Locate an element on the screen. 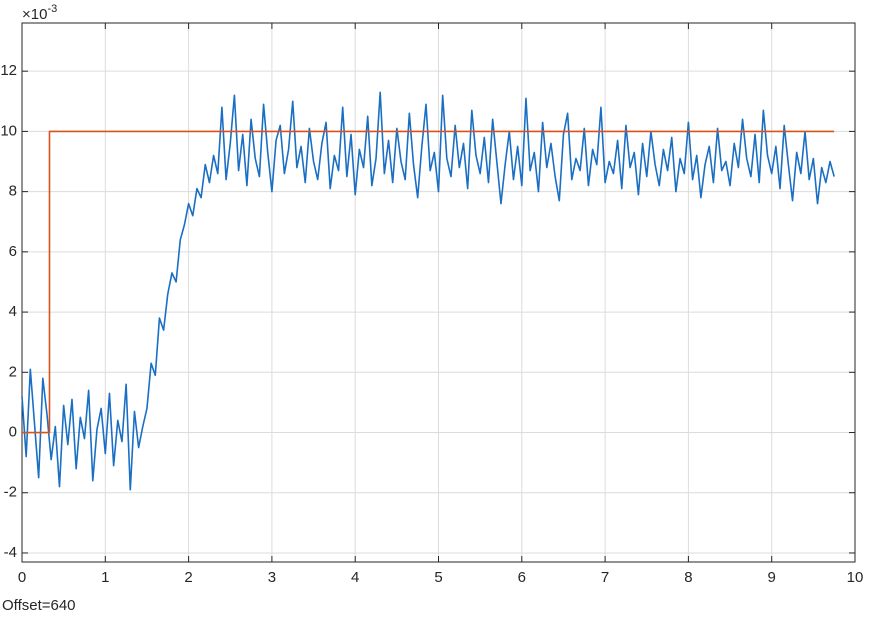 This screenshot has height=624, width=875. y-tick-label: -4 is located at coordinates (10, 552).